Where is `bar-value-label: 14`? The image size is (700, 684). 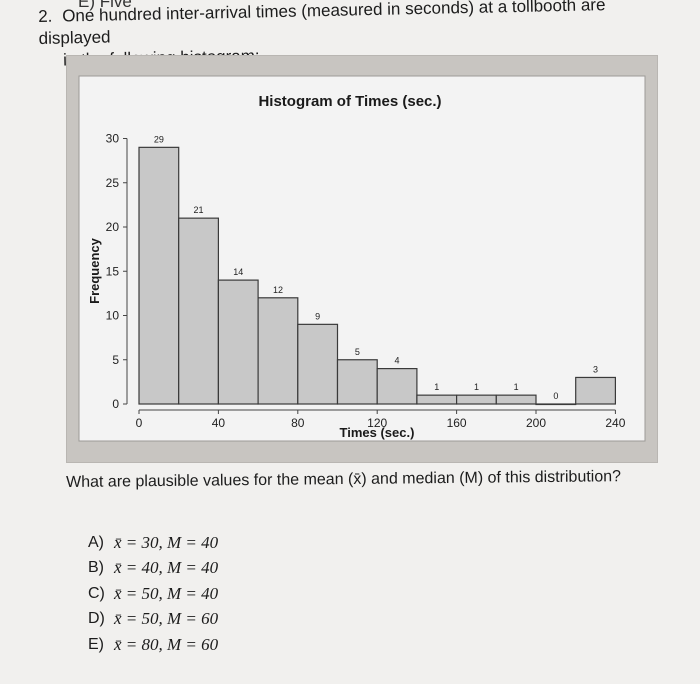
bar-value-label: 14 is located at coordinates (238, 272).